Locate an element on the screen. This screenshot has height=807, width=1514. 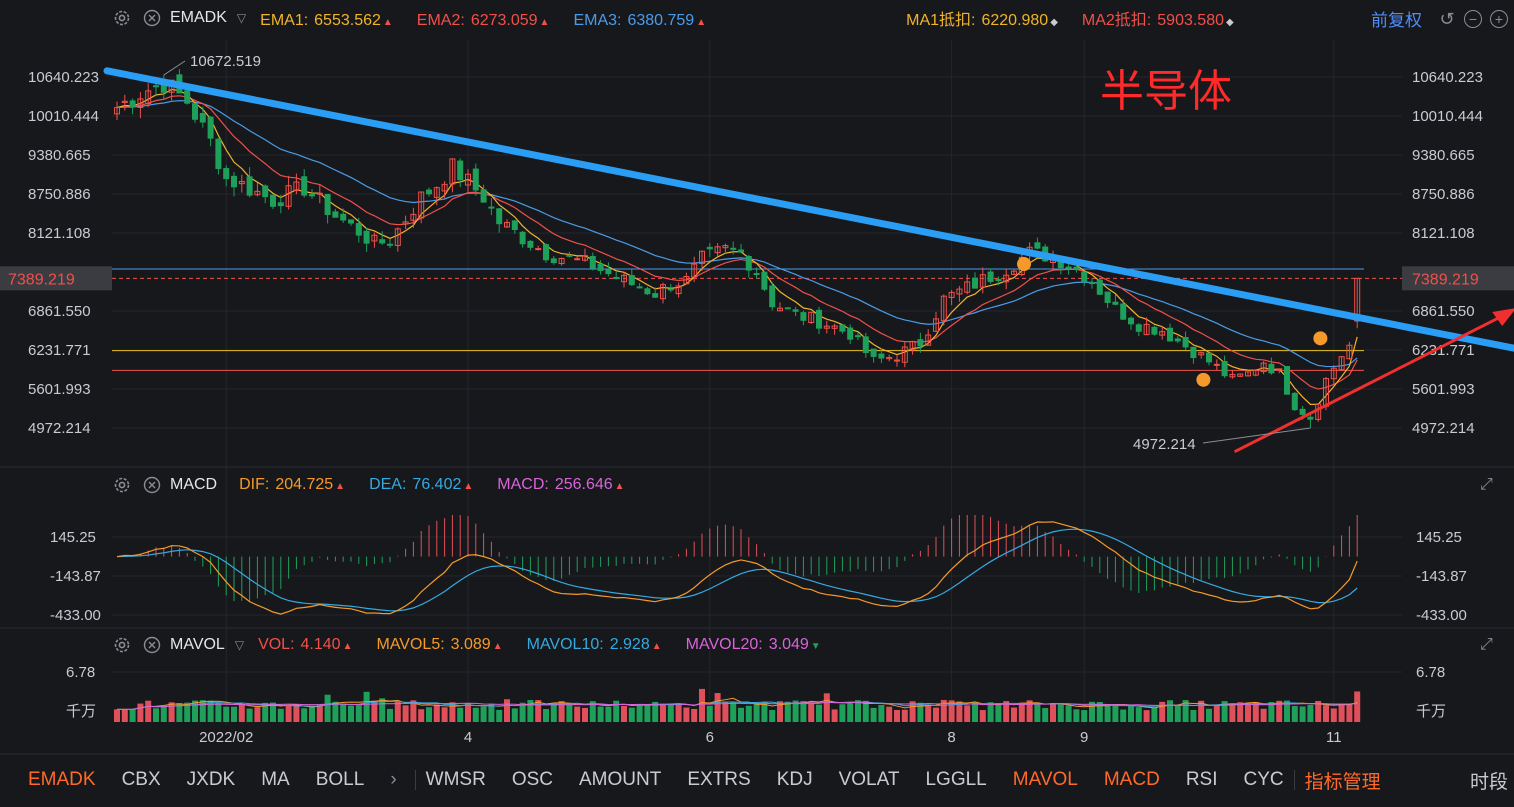
indicator-manage-button: 指标管理 is located at coordinates (1342, 782).